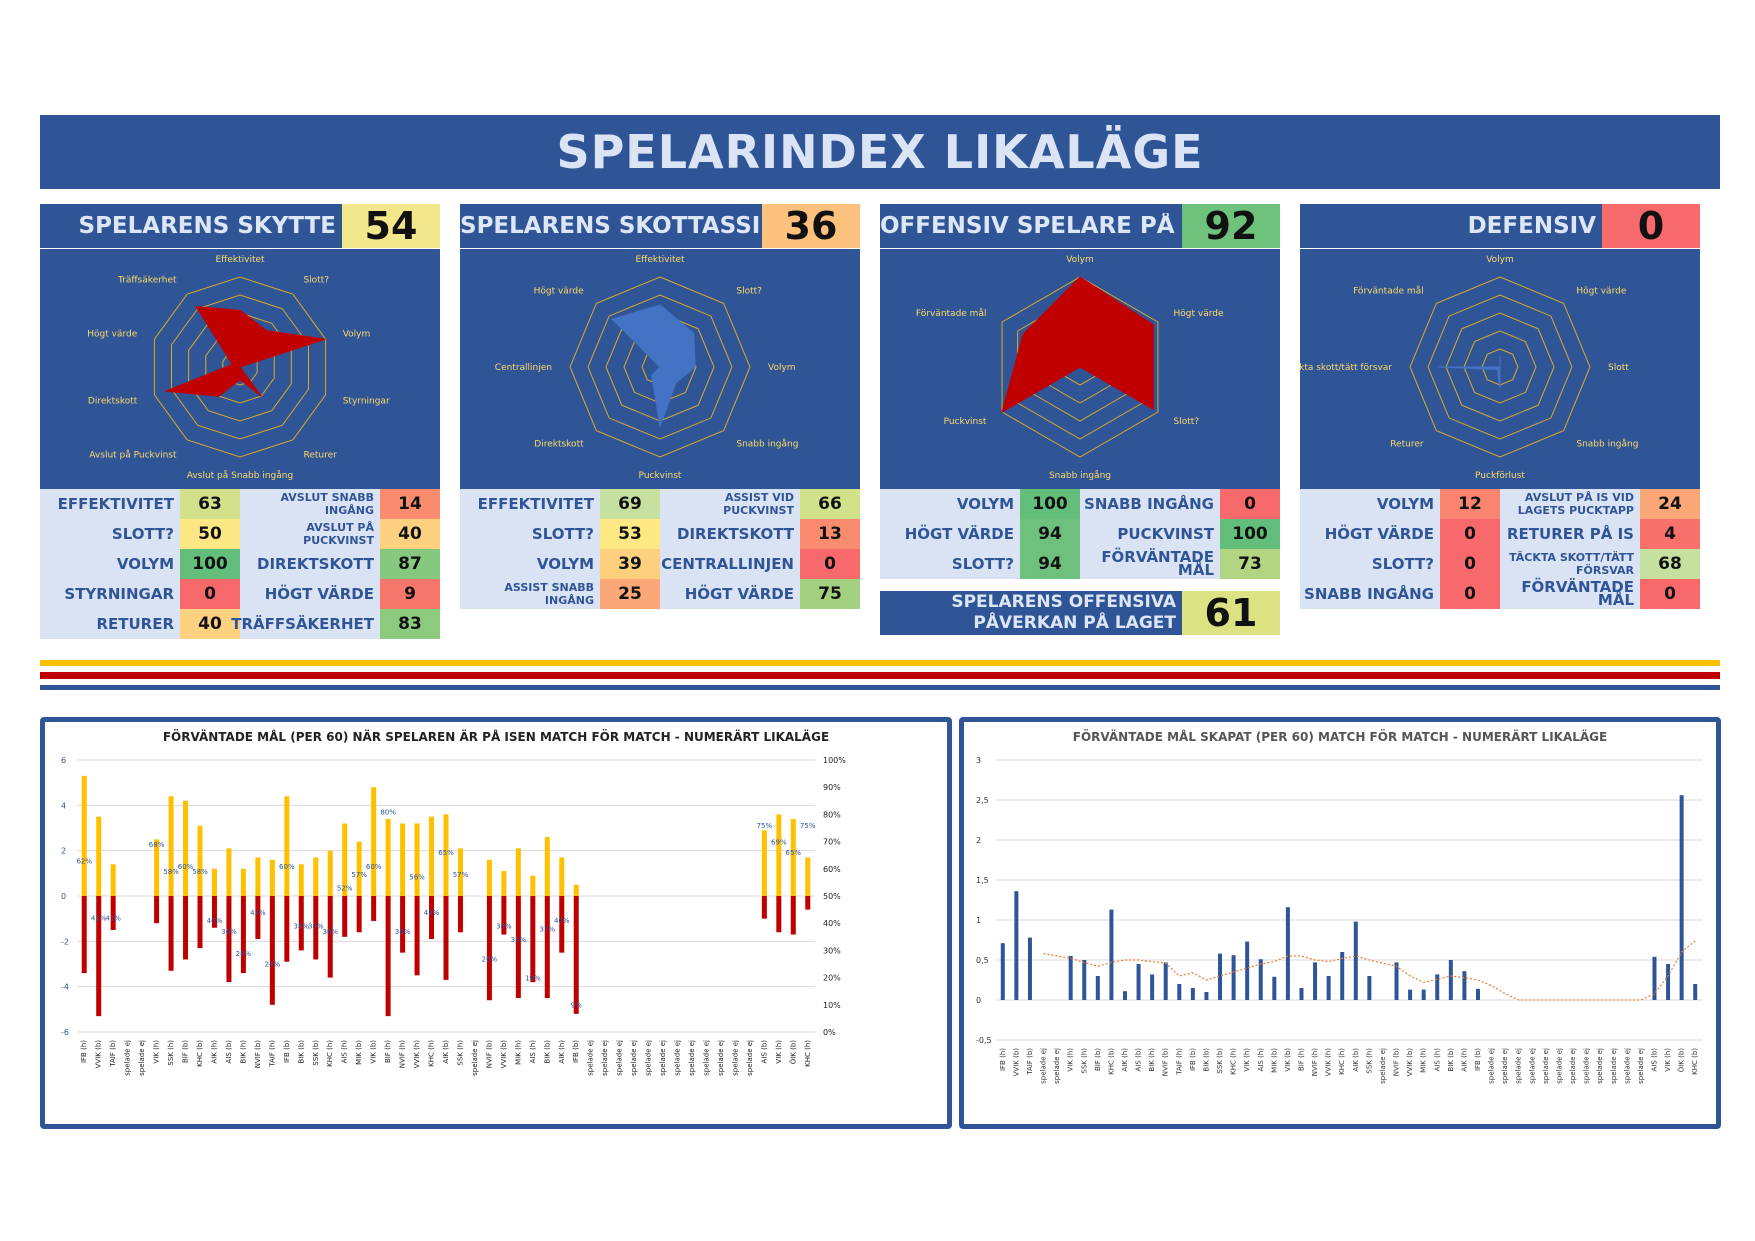 This screenshot has width=1755, height=1241. I want to click on x-tick-label: SSK (b), so click(316, 1053).